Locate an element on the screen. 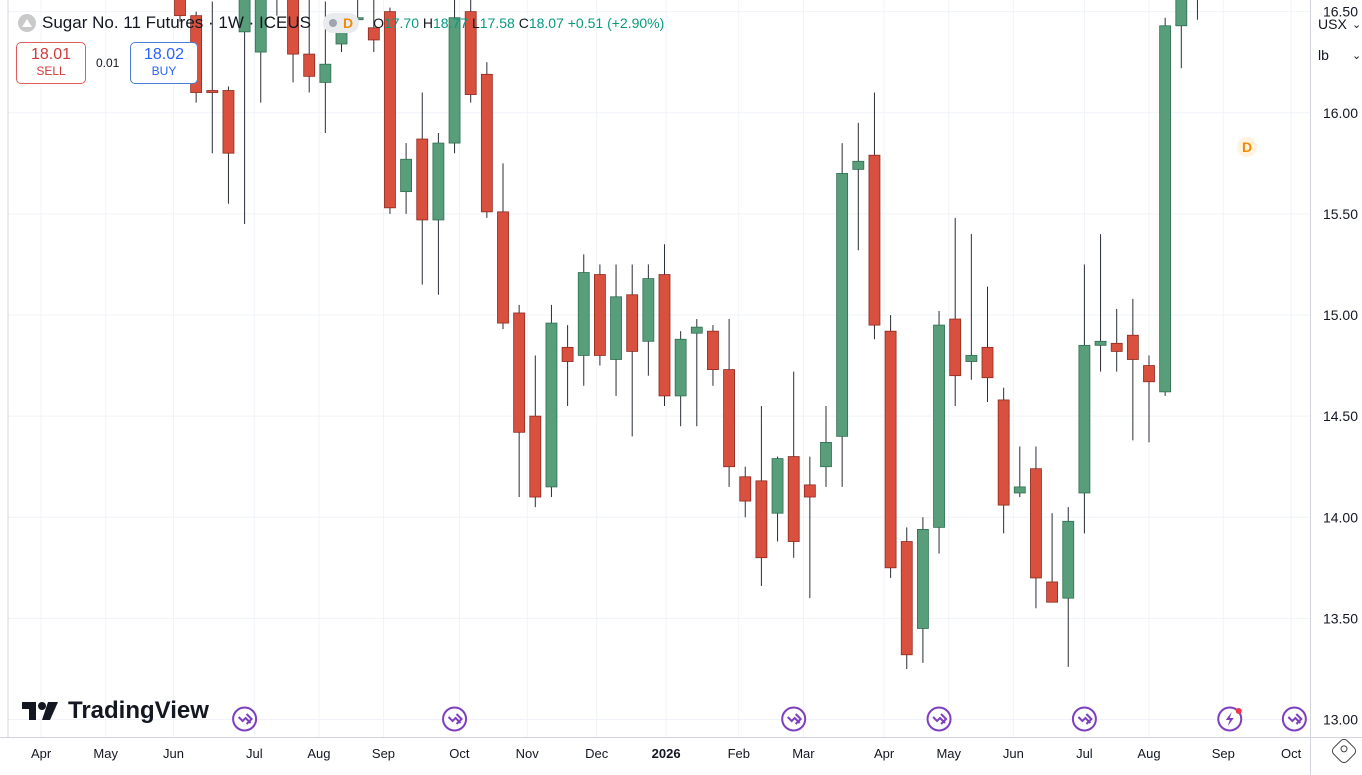  x-tick-label: May is located at coordinates (948, 753).